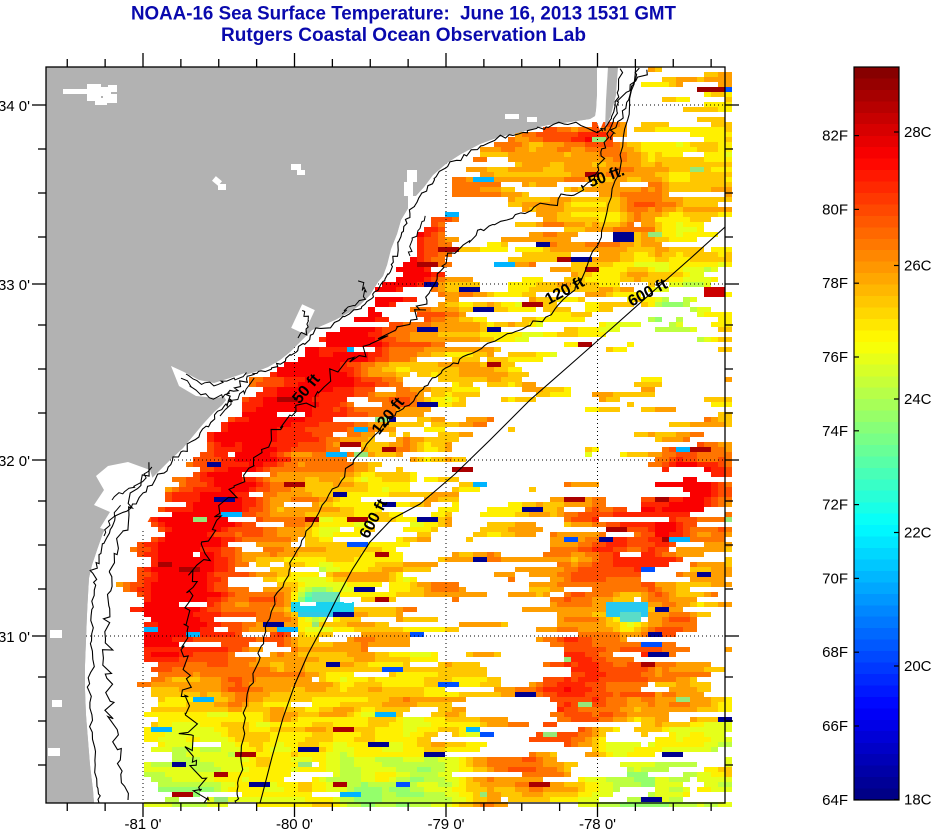 The image size is (936, 832). Describe the element at coordinates (835, 357) in the screenshot. I see `svg-text: 76F` at that location.